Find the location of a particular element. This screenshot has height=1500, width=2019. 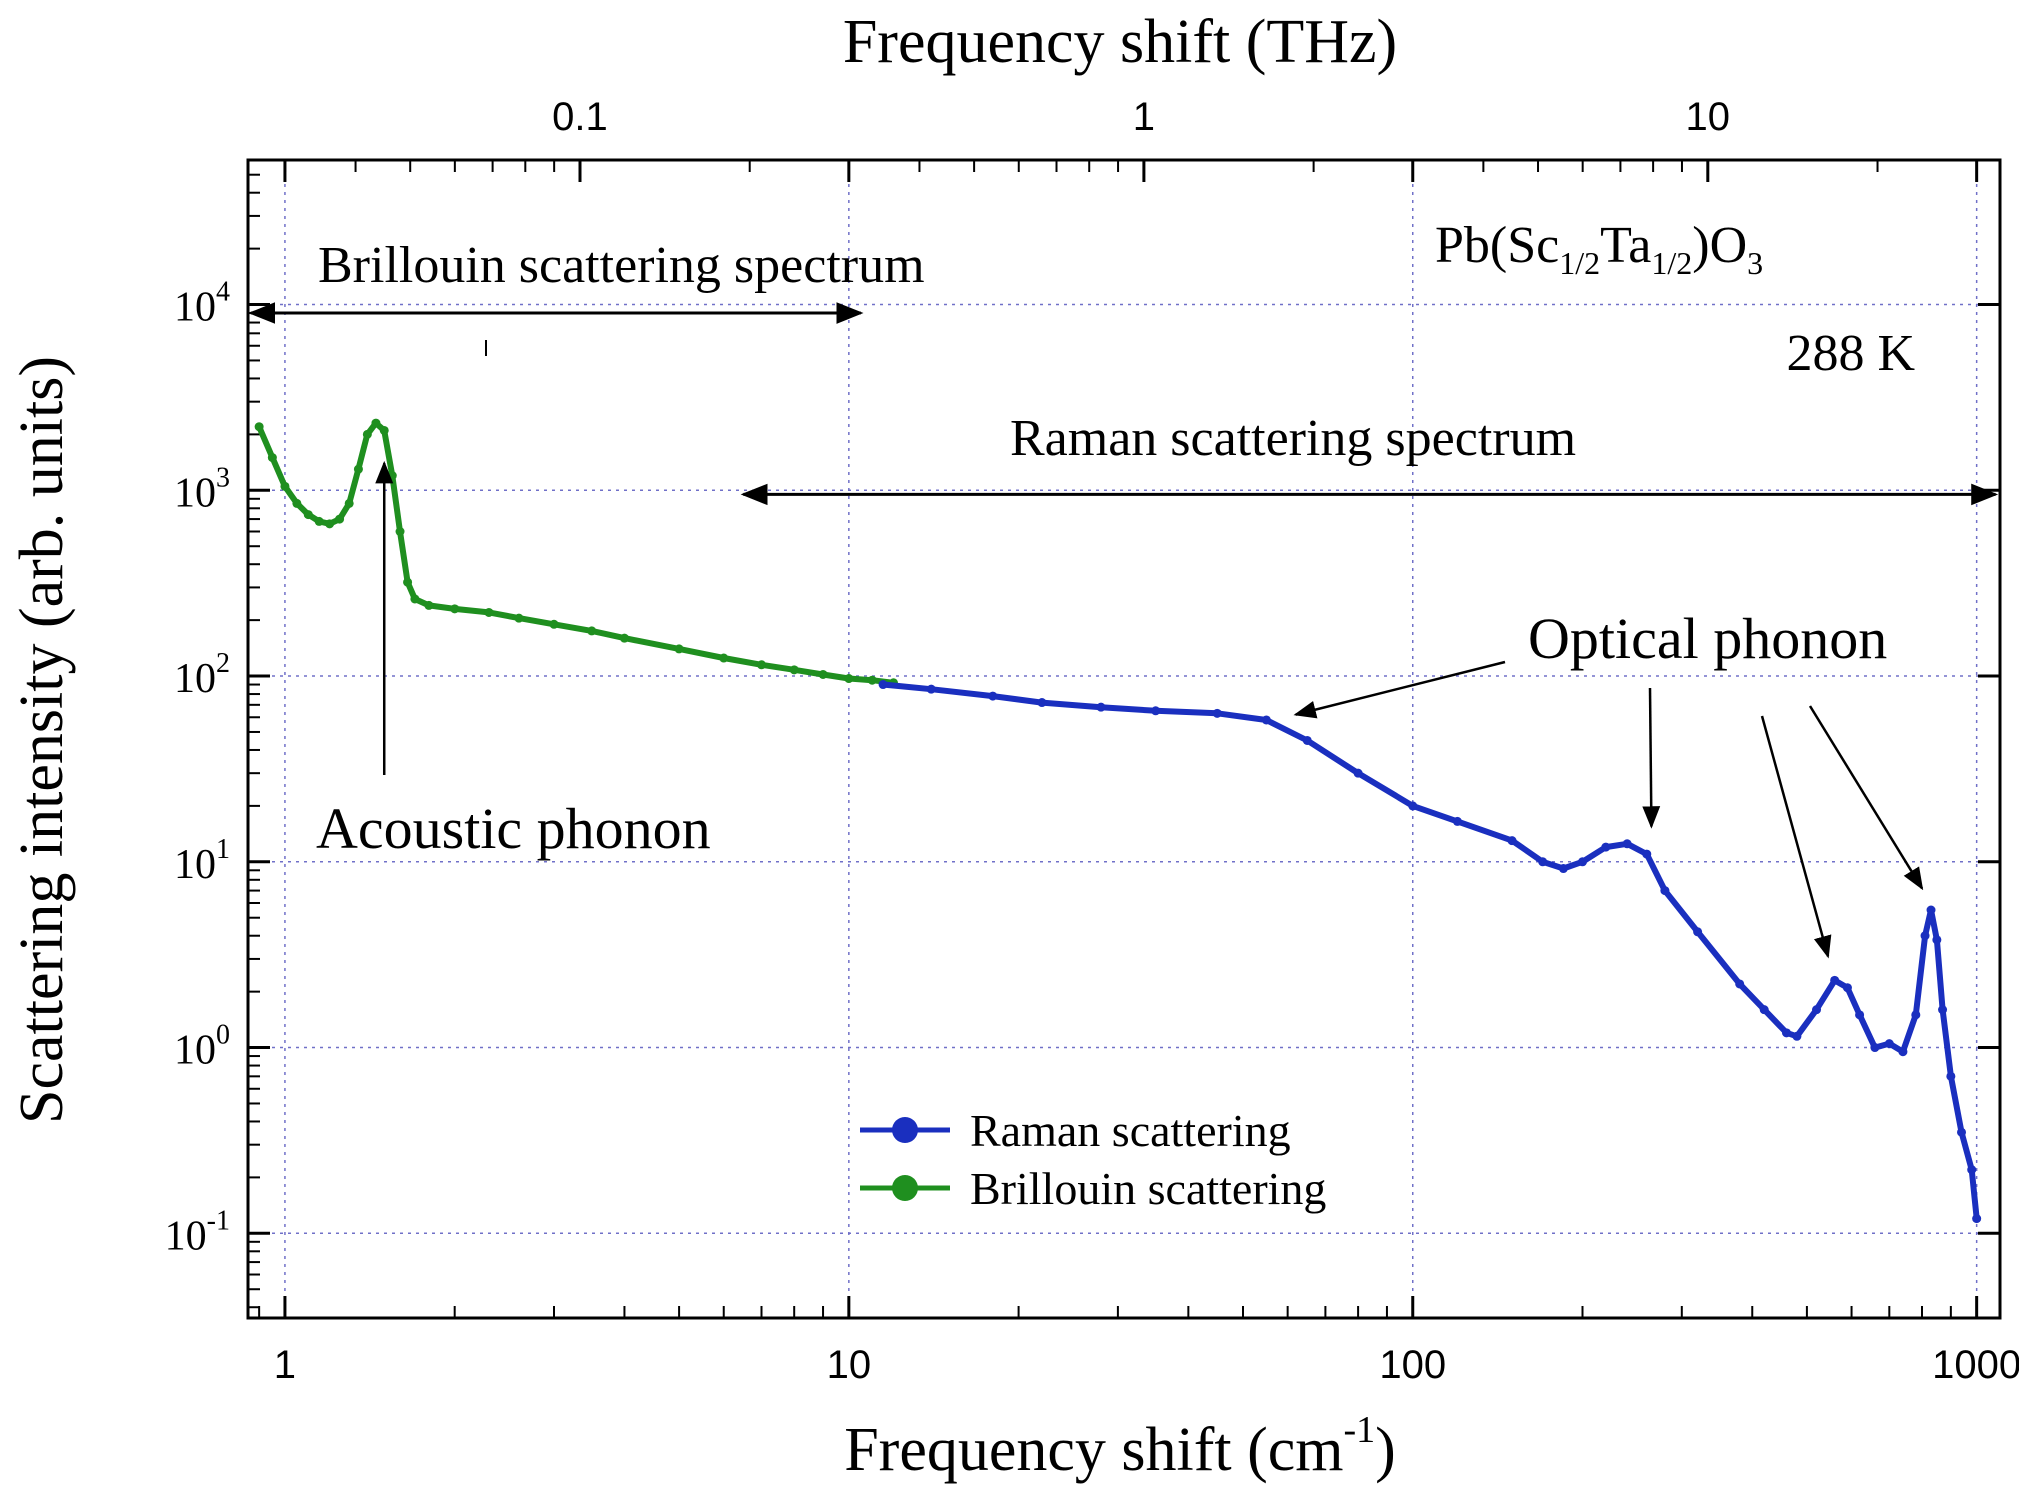

top-x-axis-title: Frequency shift (THz) is located at coordinates (1120, 42).